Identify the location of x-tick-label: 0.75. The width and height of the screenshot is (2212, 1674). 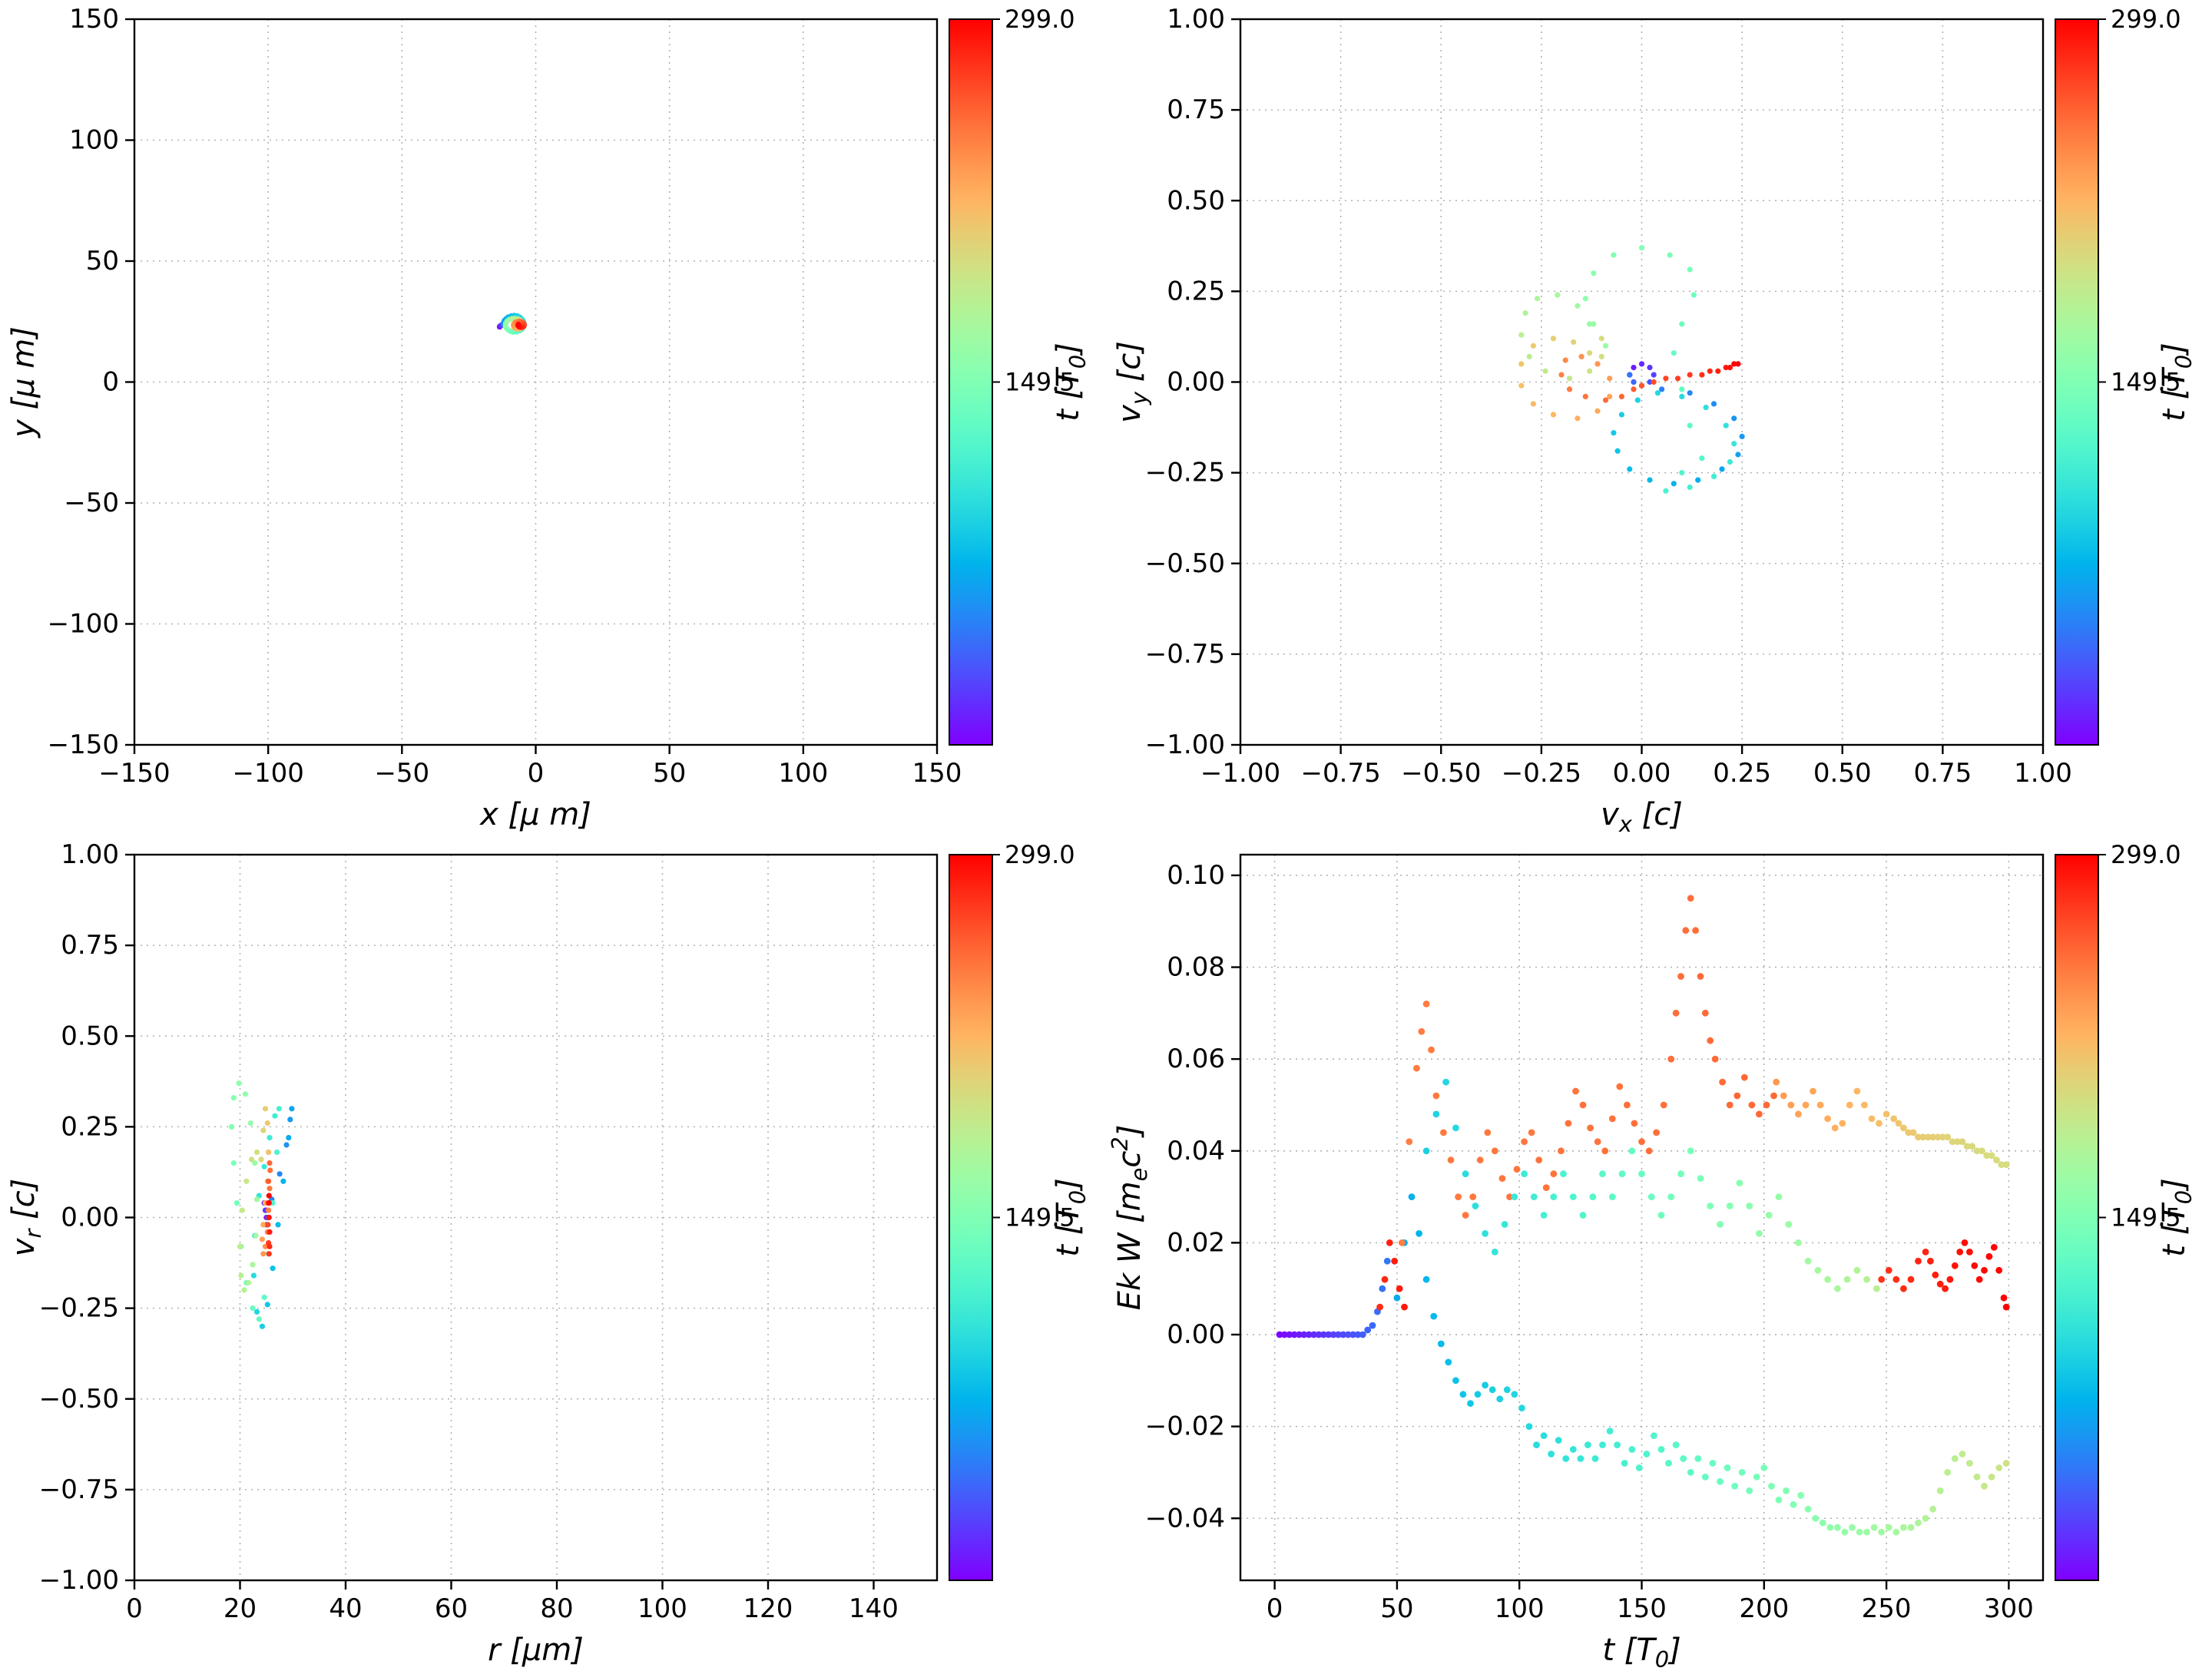
(1943, 773).